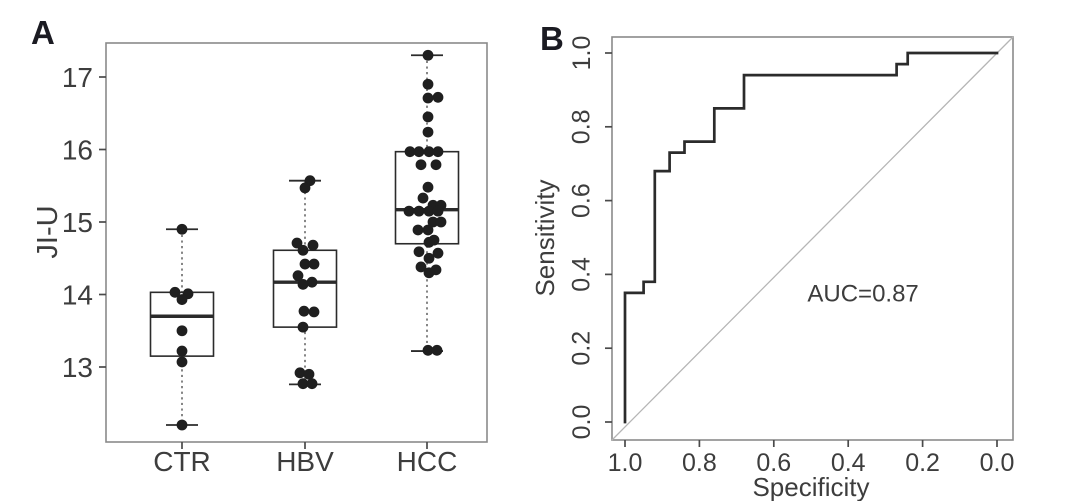 Image resolution: width=1080 pixels, height=501 pixels. I want to click on panel-b-label: B, so click(552, 38).